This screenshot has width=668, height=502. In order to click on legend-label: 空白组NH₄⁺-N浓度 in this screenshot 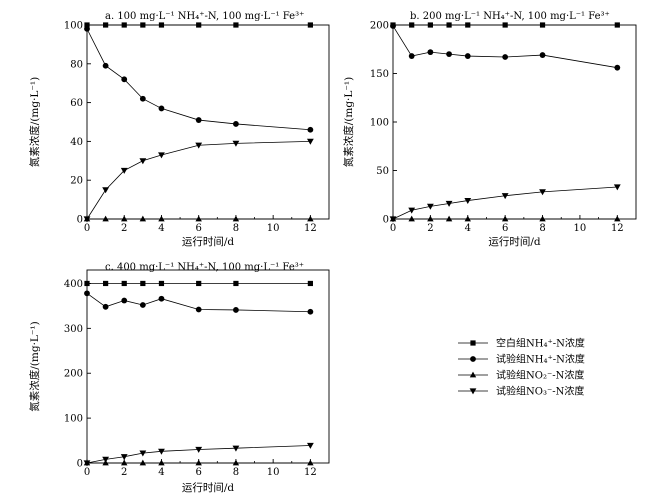, I will do `click(540, 343)`.